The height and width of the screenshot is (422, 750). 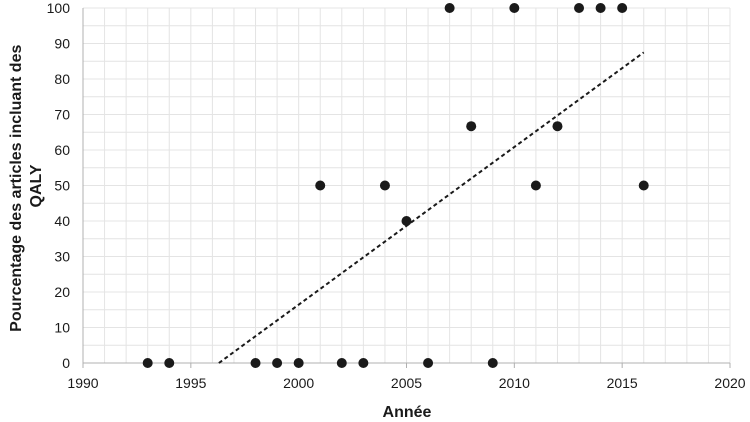 What do you see at coordinates (62, 186) in the screenshot?
I see `y-tick-label: 50` at bounding box center [62, 186].